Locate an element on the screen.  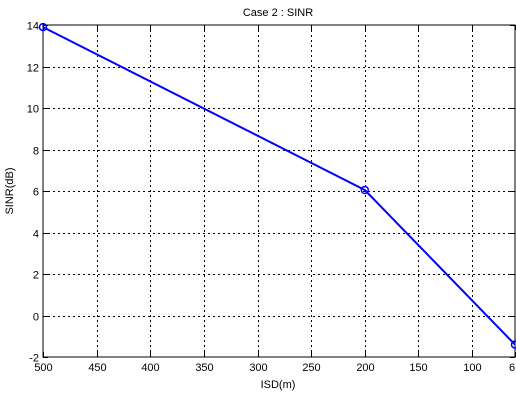
x-tick-label: 450 is located at coordinates (97, 368).